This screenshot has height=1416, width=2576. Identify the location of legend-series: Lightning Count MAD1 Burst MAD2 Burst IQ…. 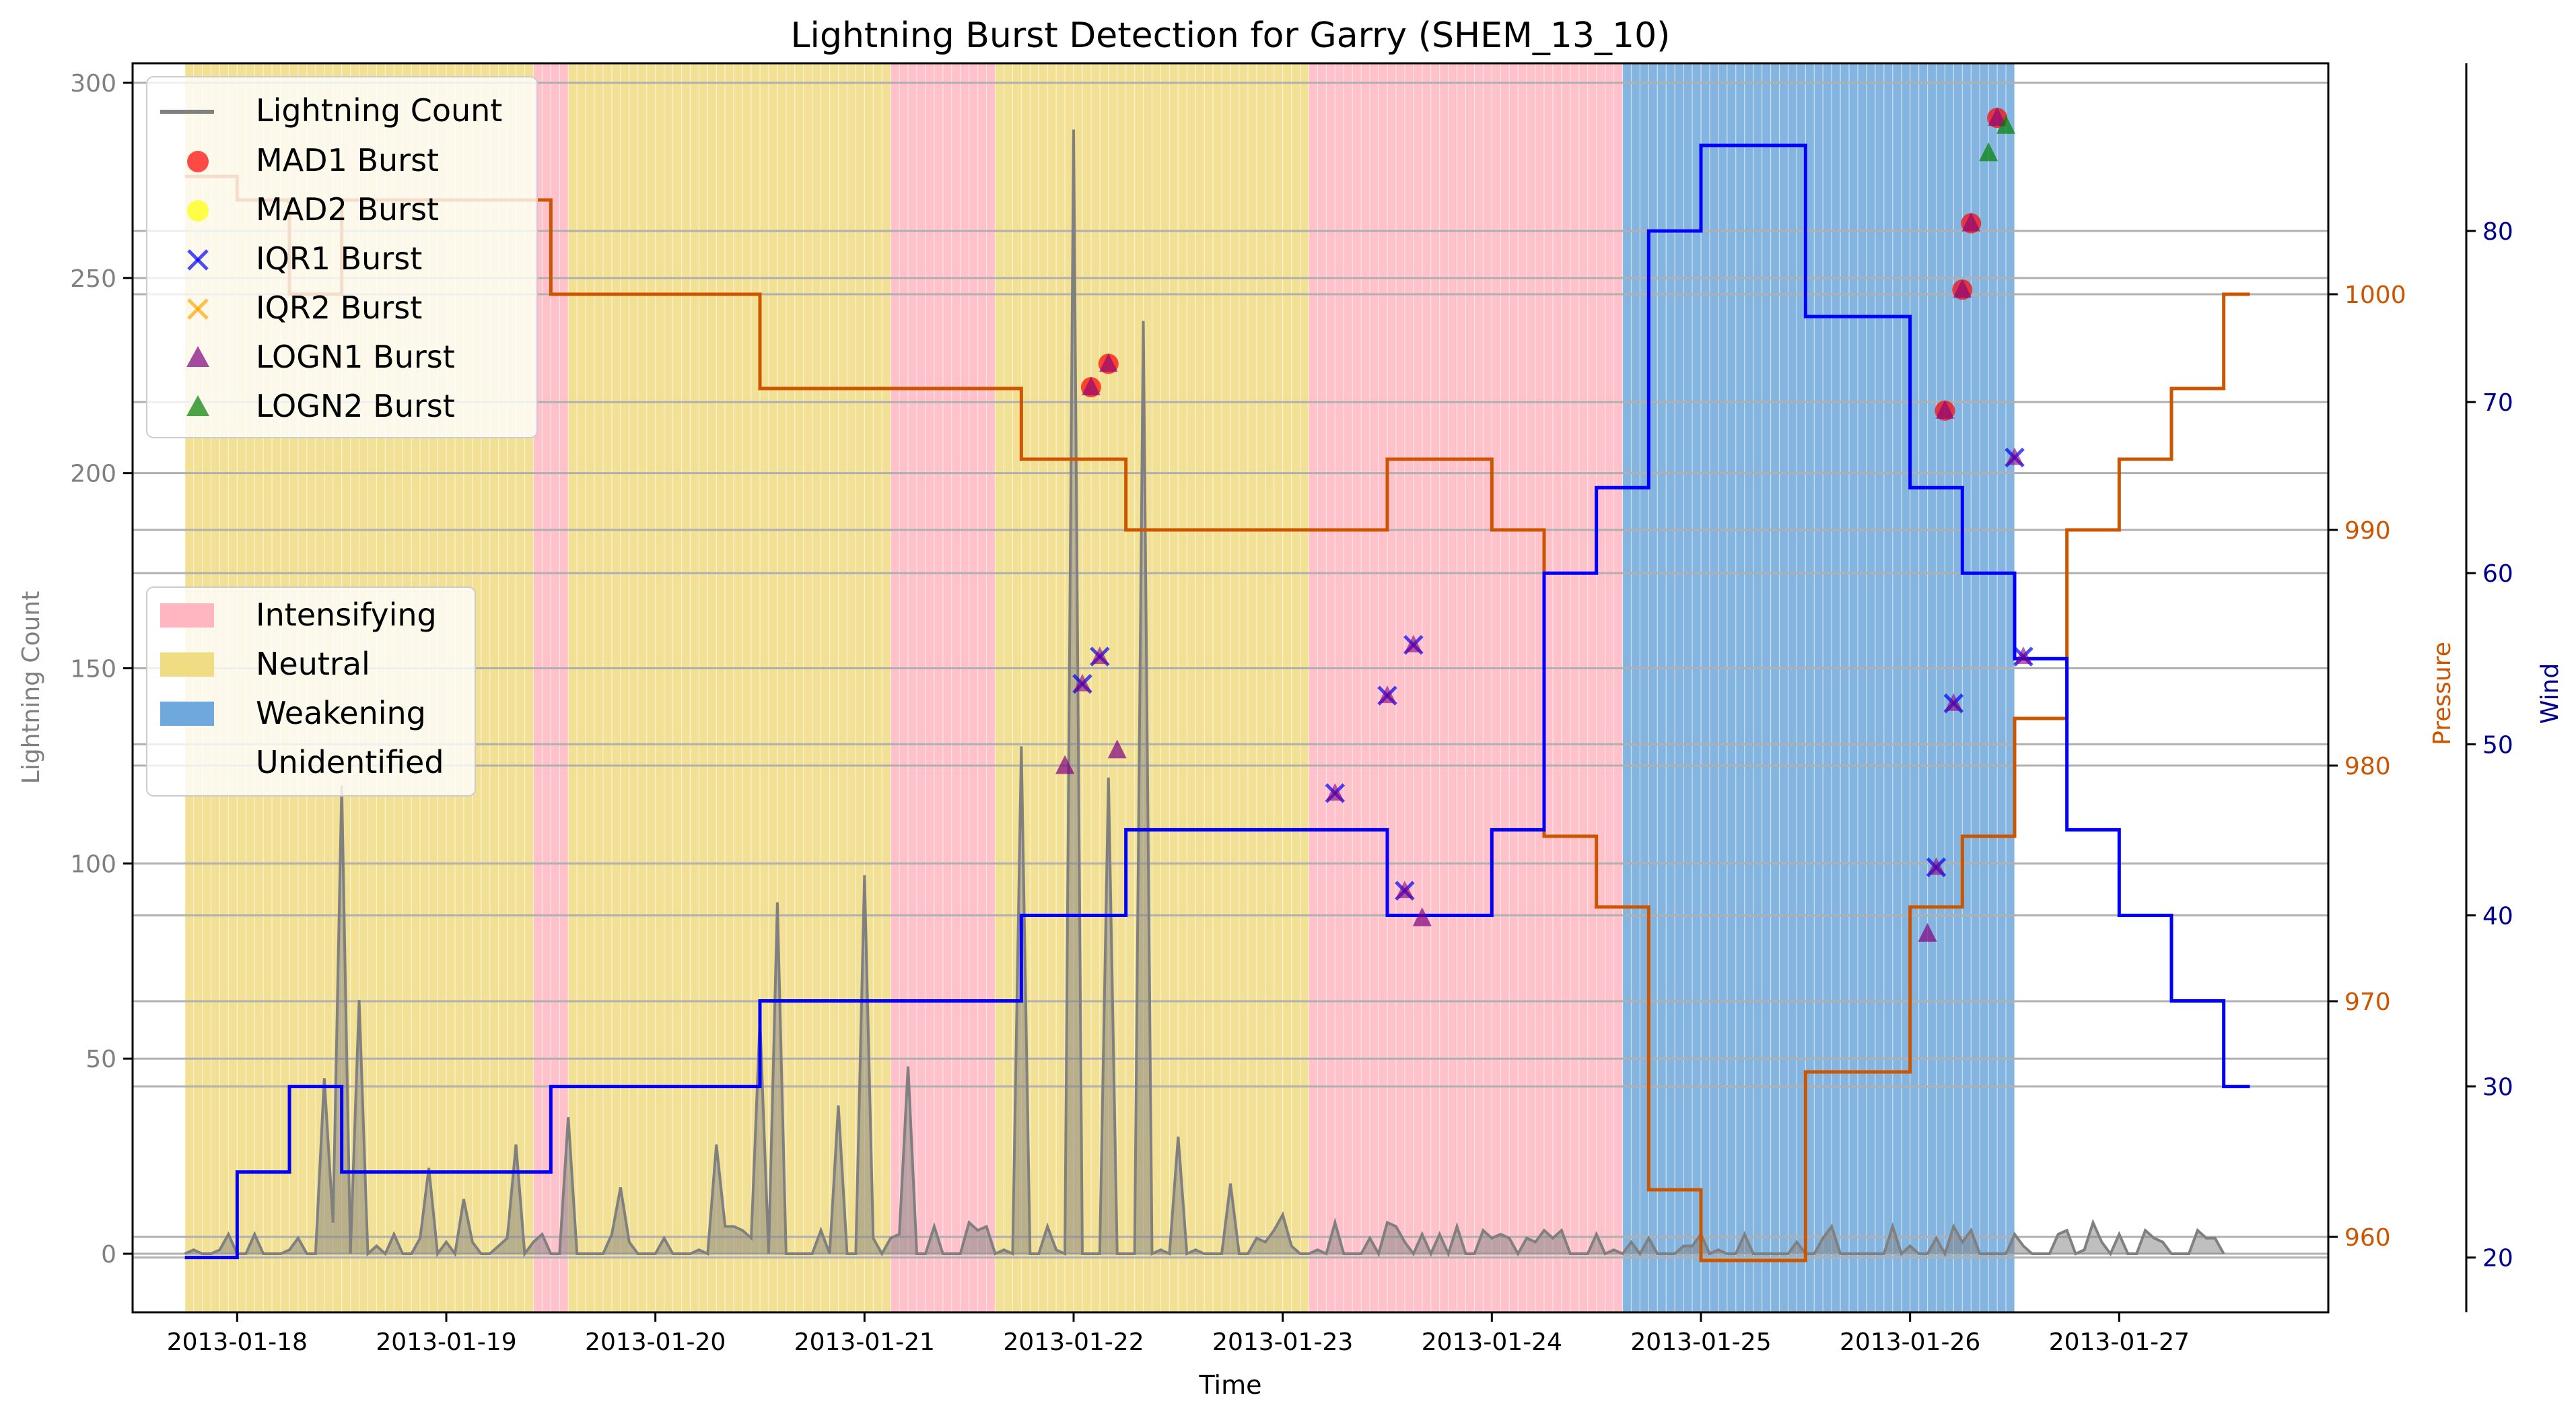
(342, 257).